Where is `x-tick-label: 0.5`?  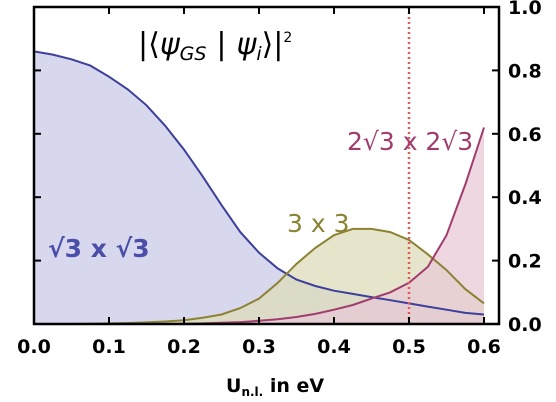 x-tick-label: 0.5 is located at coordinates (409, 347).